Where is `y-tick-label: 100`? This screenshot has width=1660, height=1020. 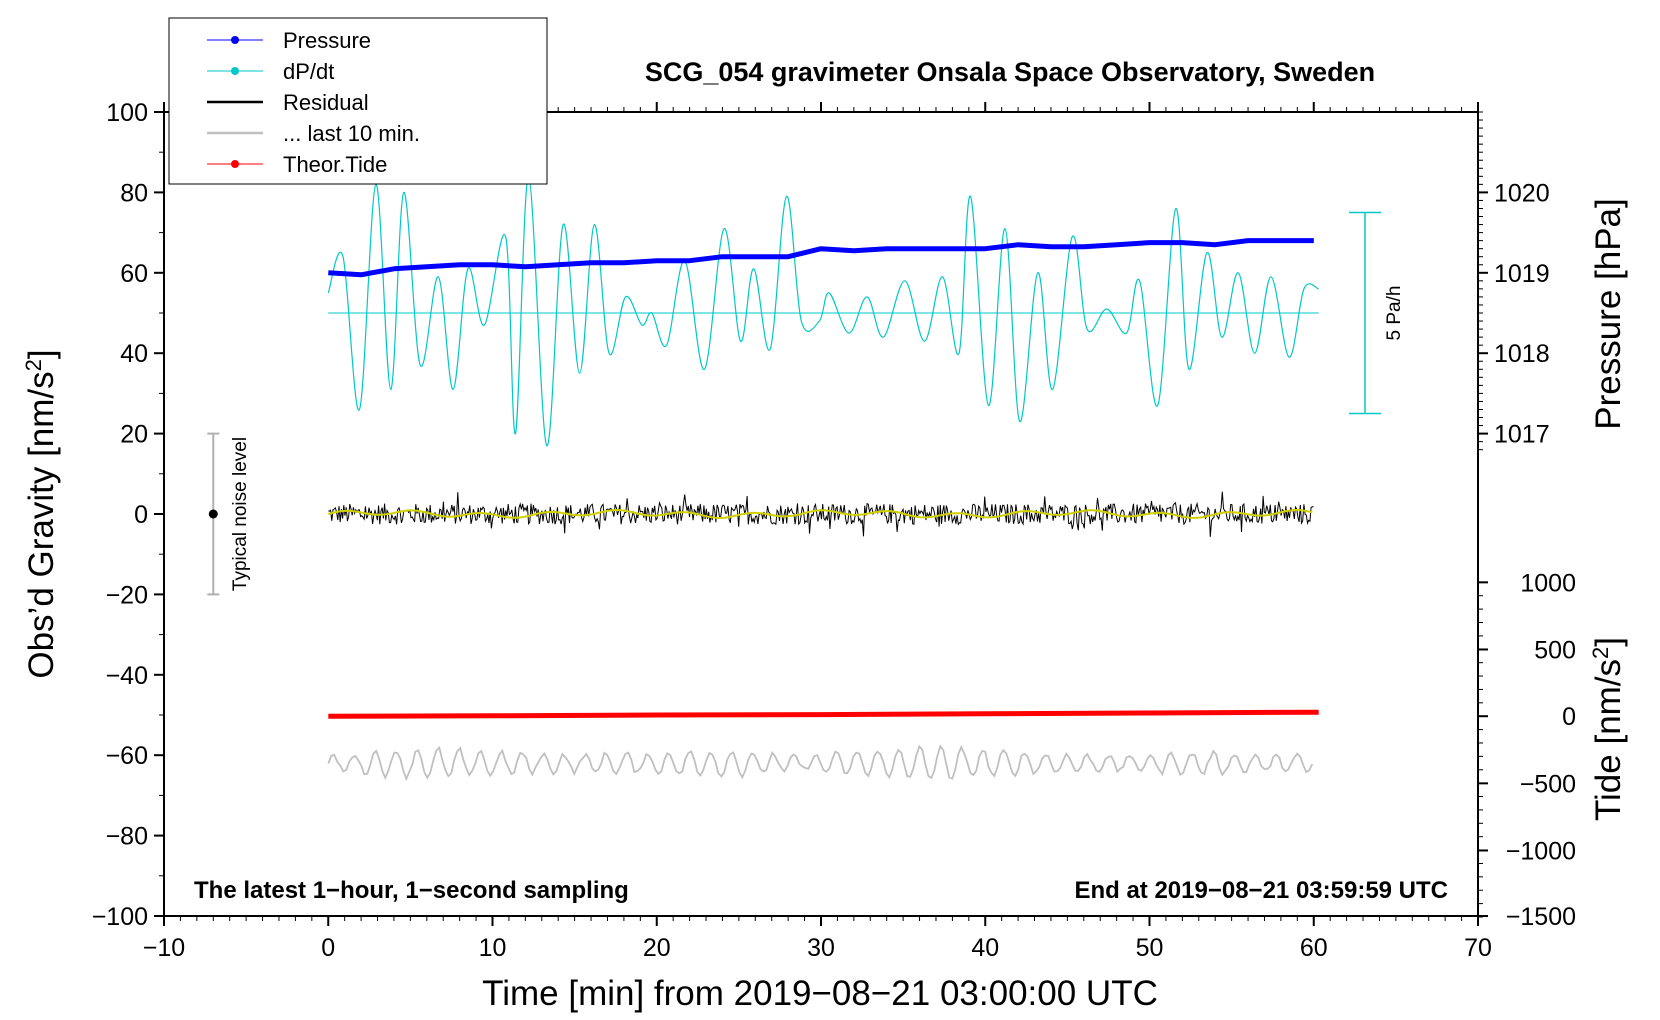 y-tick-label: 100 is located at coordinates (127, 113).